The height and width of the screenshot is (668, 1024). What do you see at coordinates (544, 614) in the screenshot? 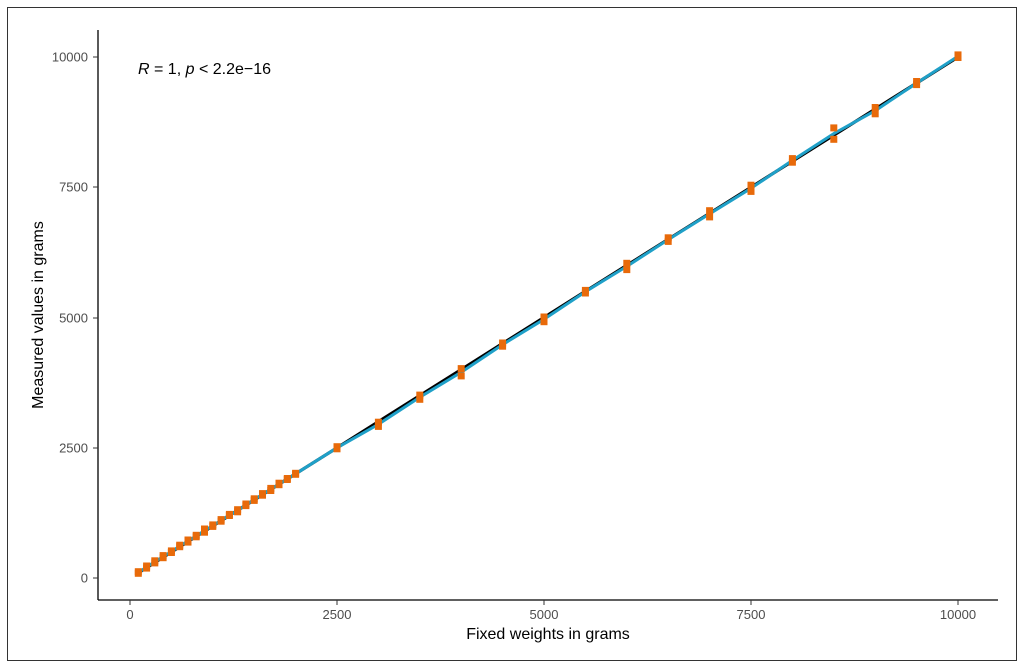
I see `x-tick-label: 5000` at bounding box center [544, 614].